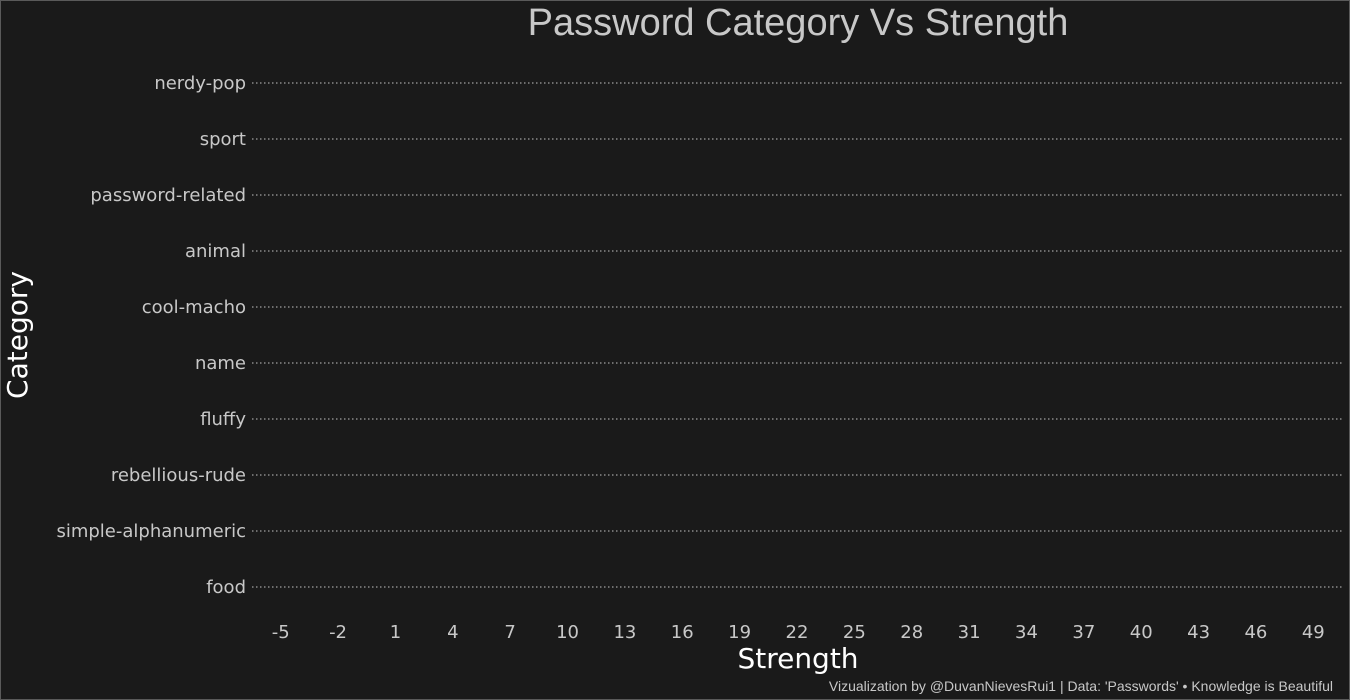  I want to click on x-tick-label: 40, so click(1141, 632).